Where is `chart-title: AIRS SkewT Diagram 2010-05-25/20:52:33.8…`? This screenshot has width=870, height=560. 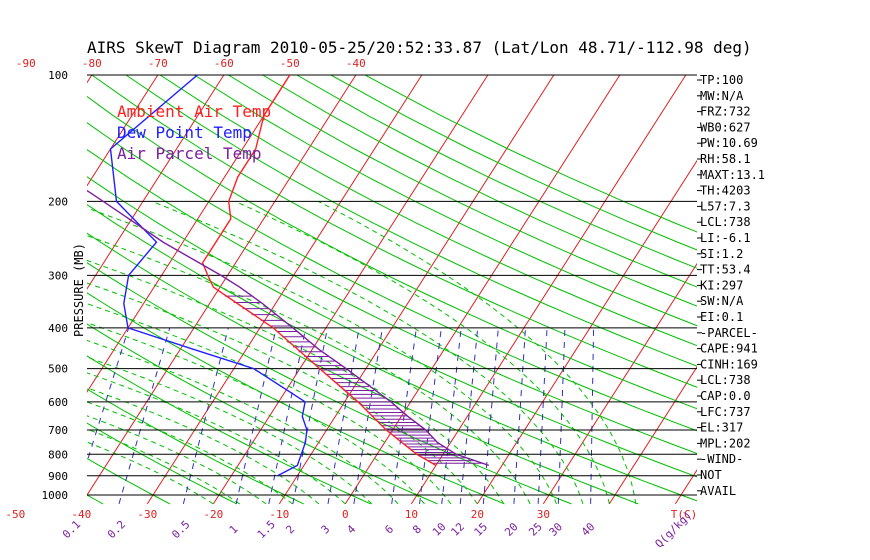 chart-title: AIRS SkewT Diagram 2010-05-25/20:52:33.8… is located at coordinates (419, 47).